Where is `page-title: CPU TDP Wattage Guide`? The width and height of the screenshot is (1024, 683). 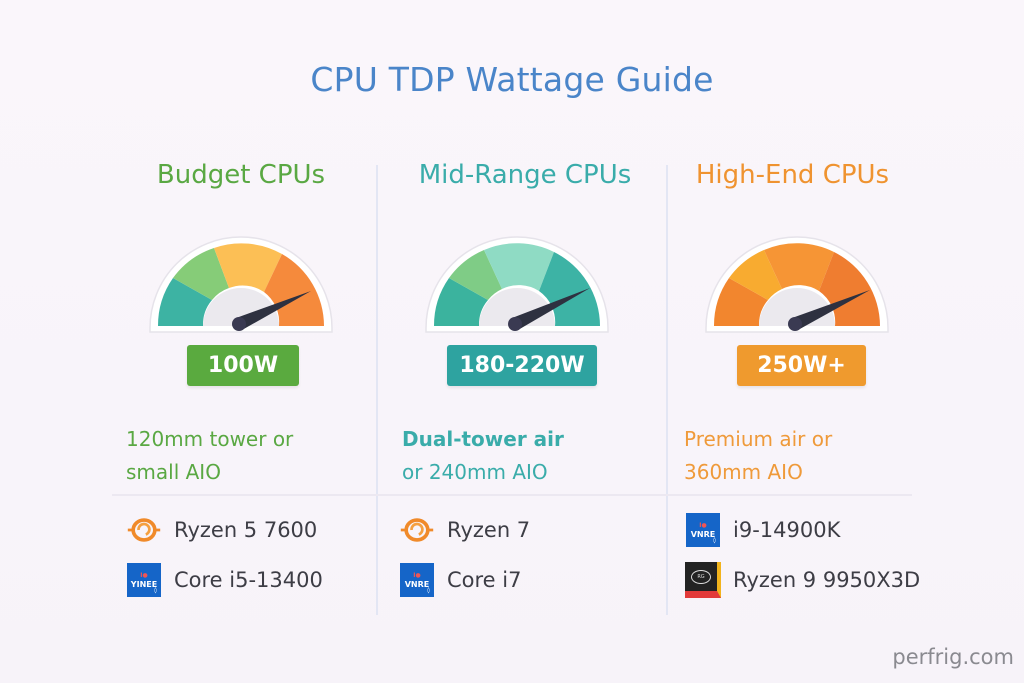 page-title: CPU TDP Wattage Guide is located at coordinates (512, 79).